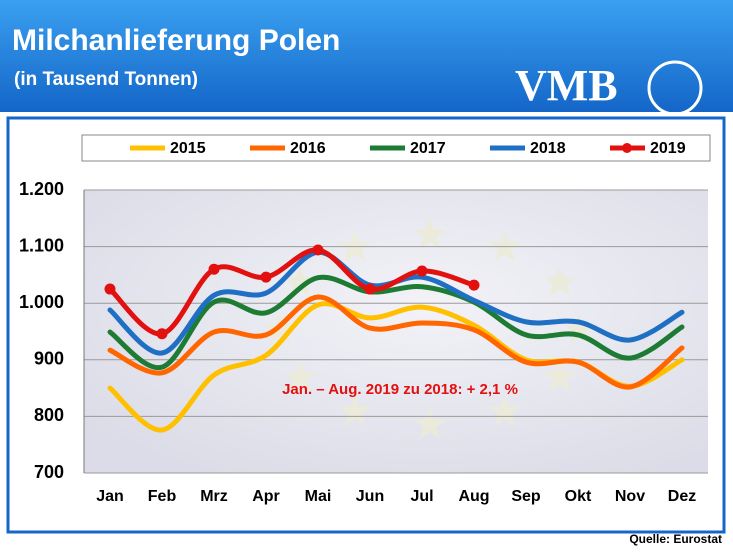 This screenshot has width=733, height=559. What do you see at coordinates (266, 496) in the screenshot?
I see `x-tick-label: Apr` at bounding box center [266, 496].